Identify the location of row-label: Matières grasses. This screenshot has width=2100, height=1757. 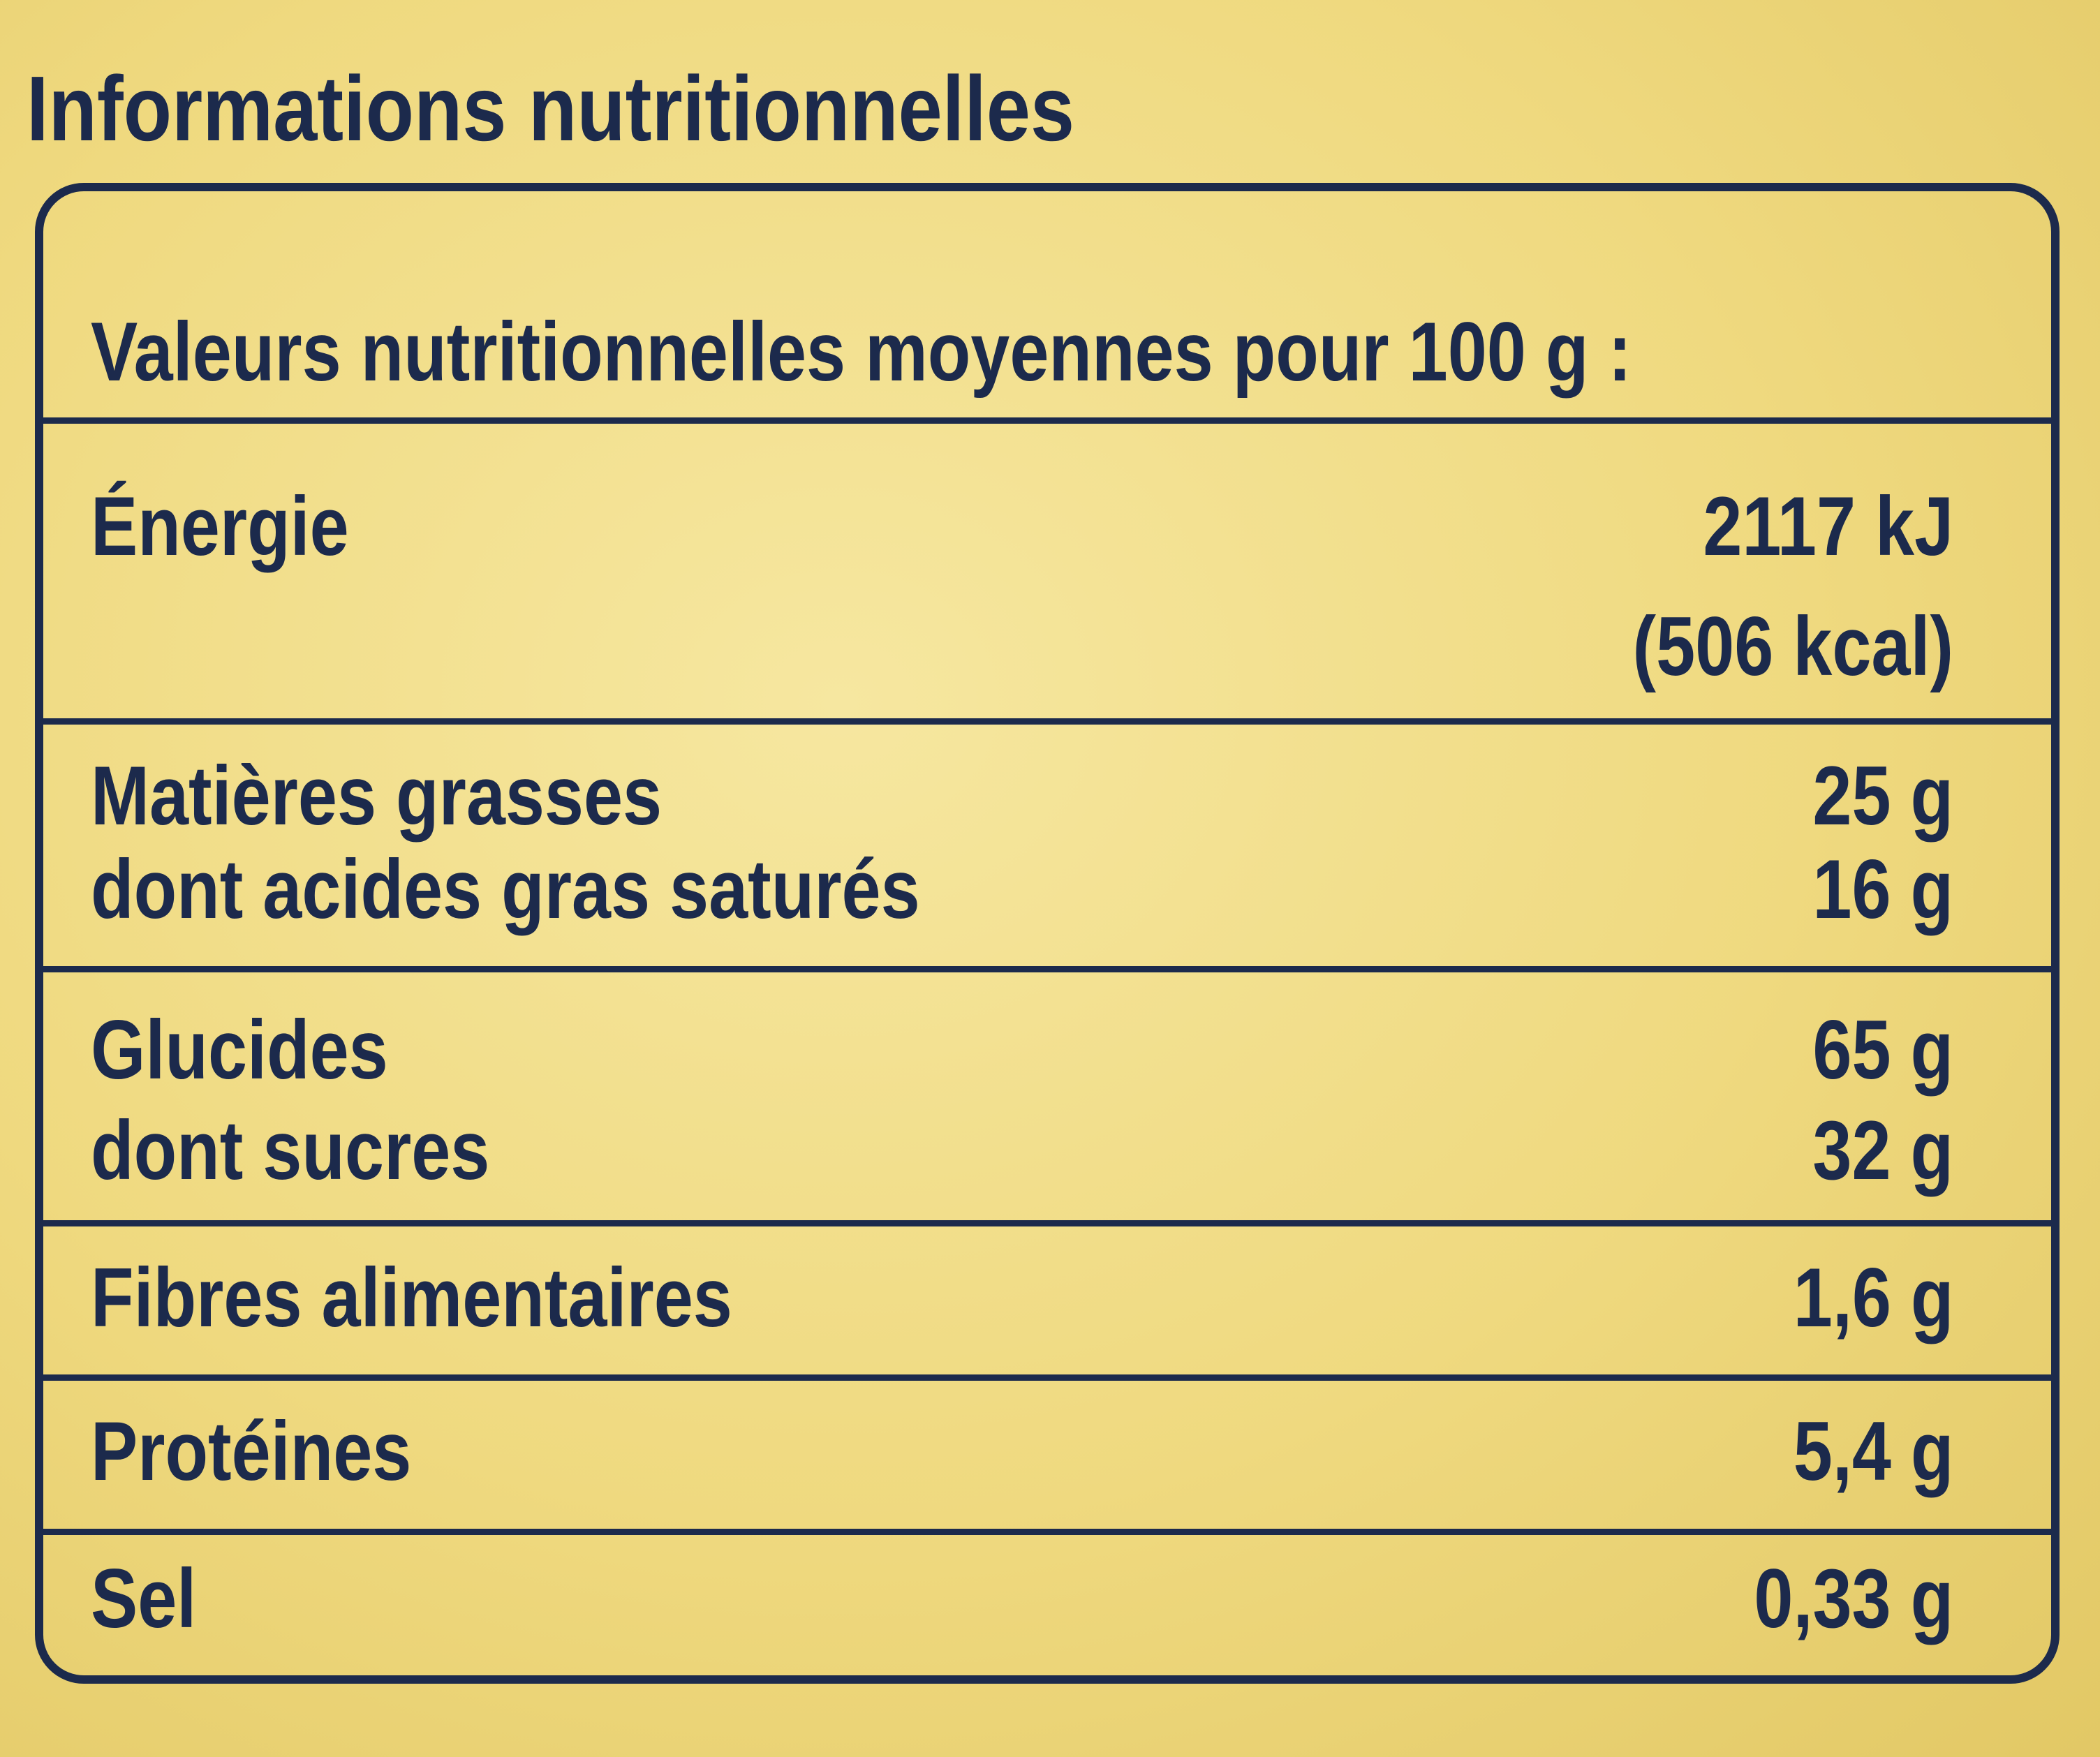
(377, 796).